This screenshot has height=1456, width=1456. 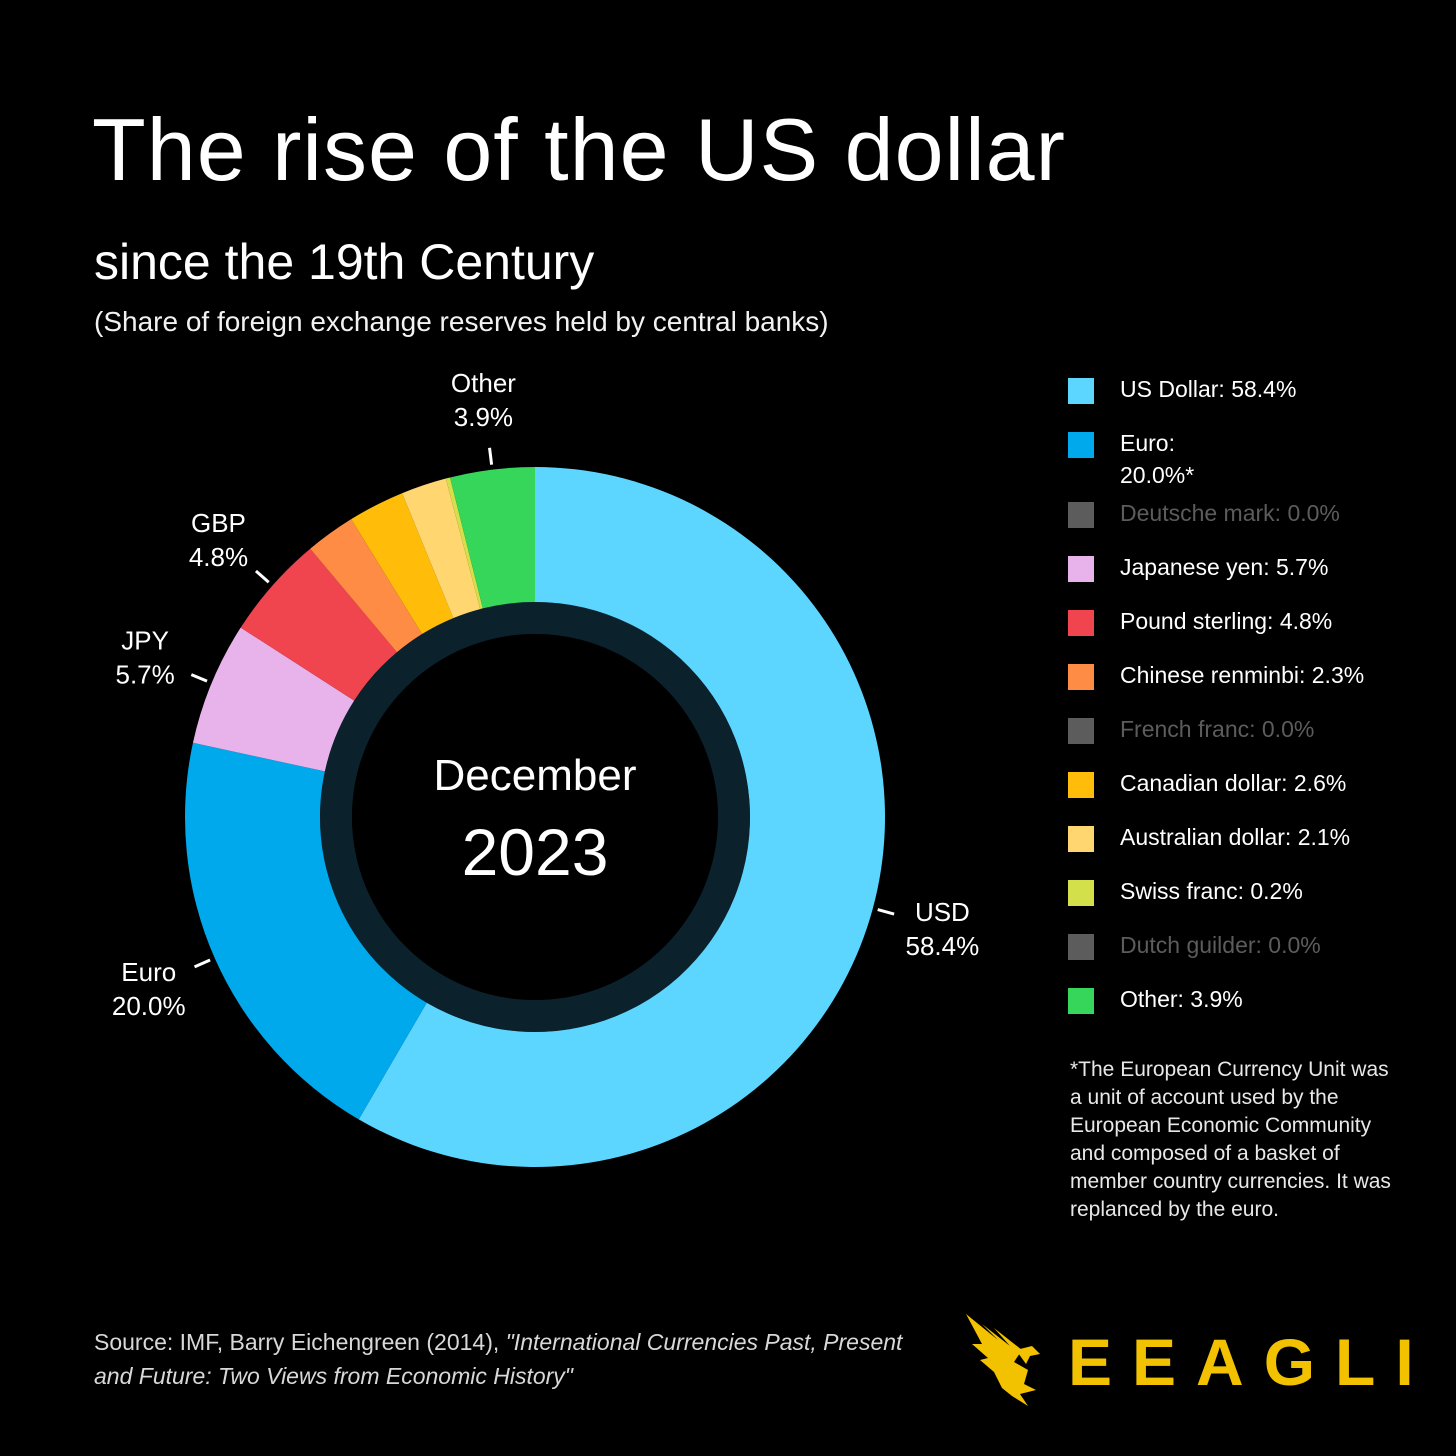 I want to click on donut-hole, so click(x=535, y=817).